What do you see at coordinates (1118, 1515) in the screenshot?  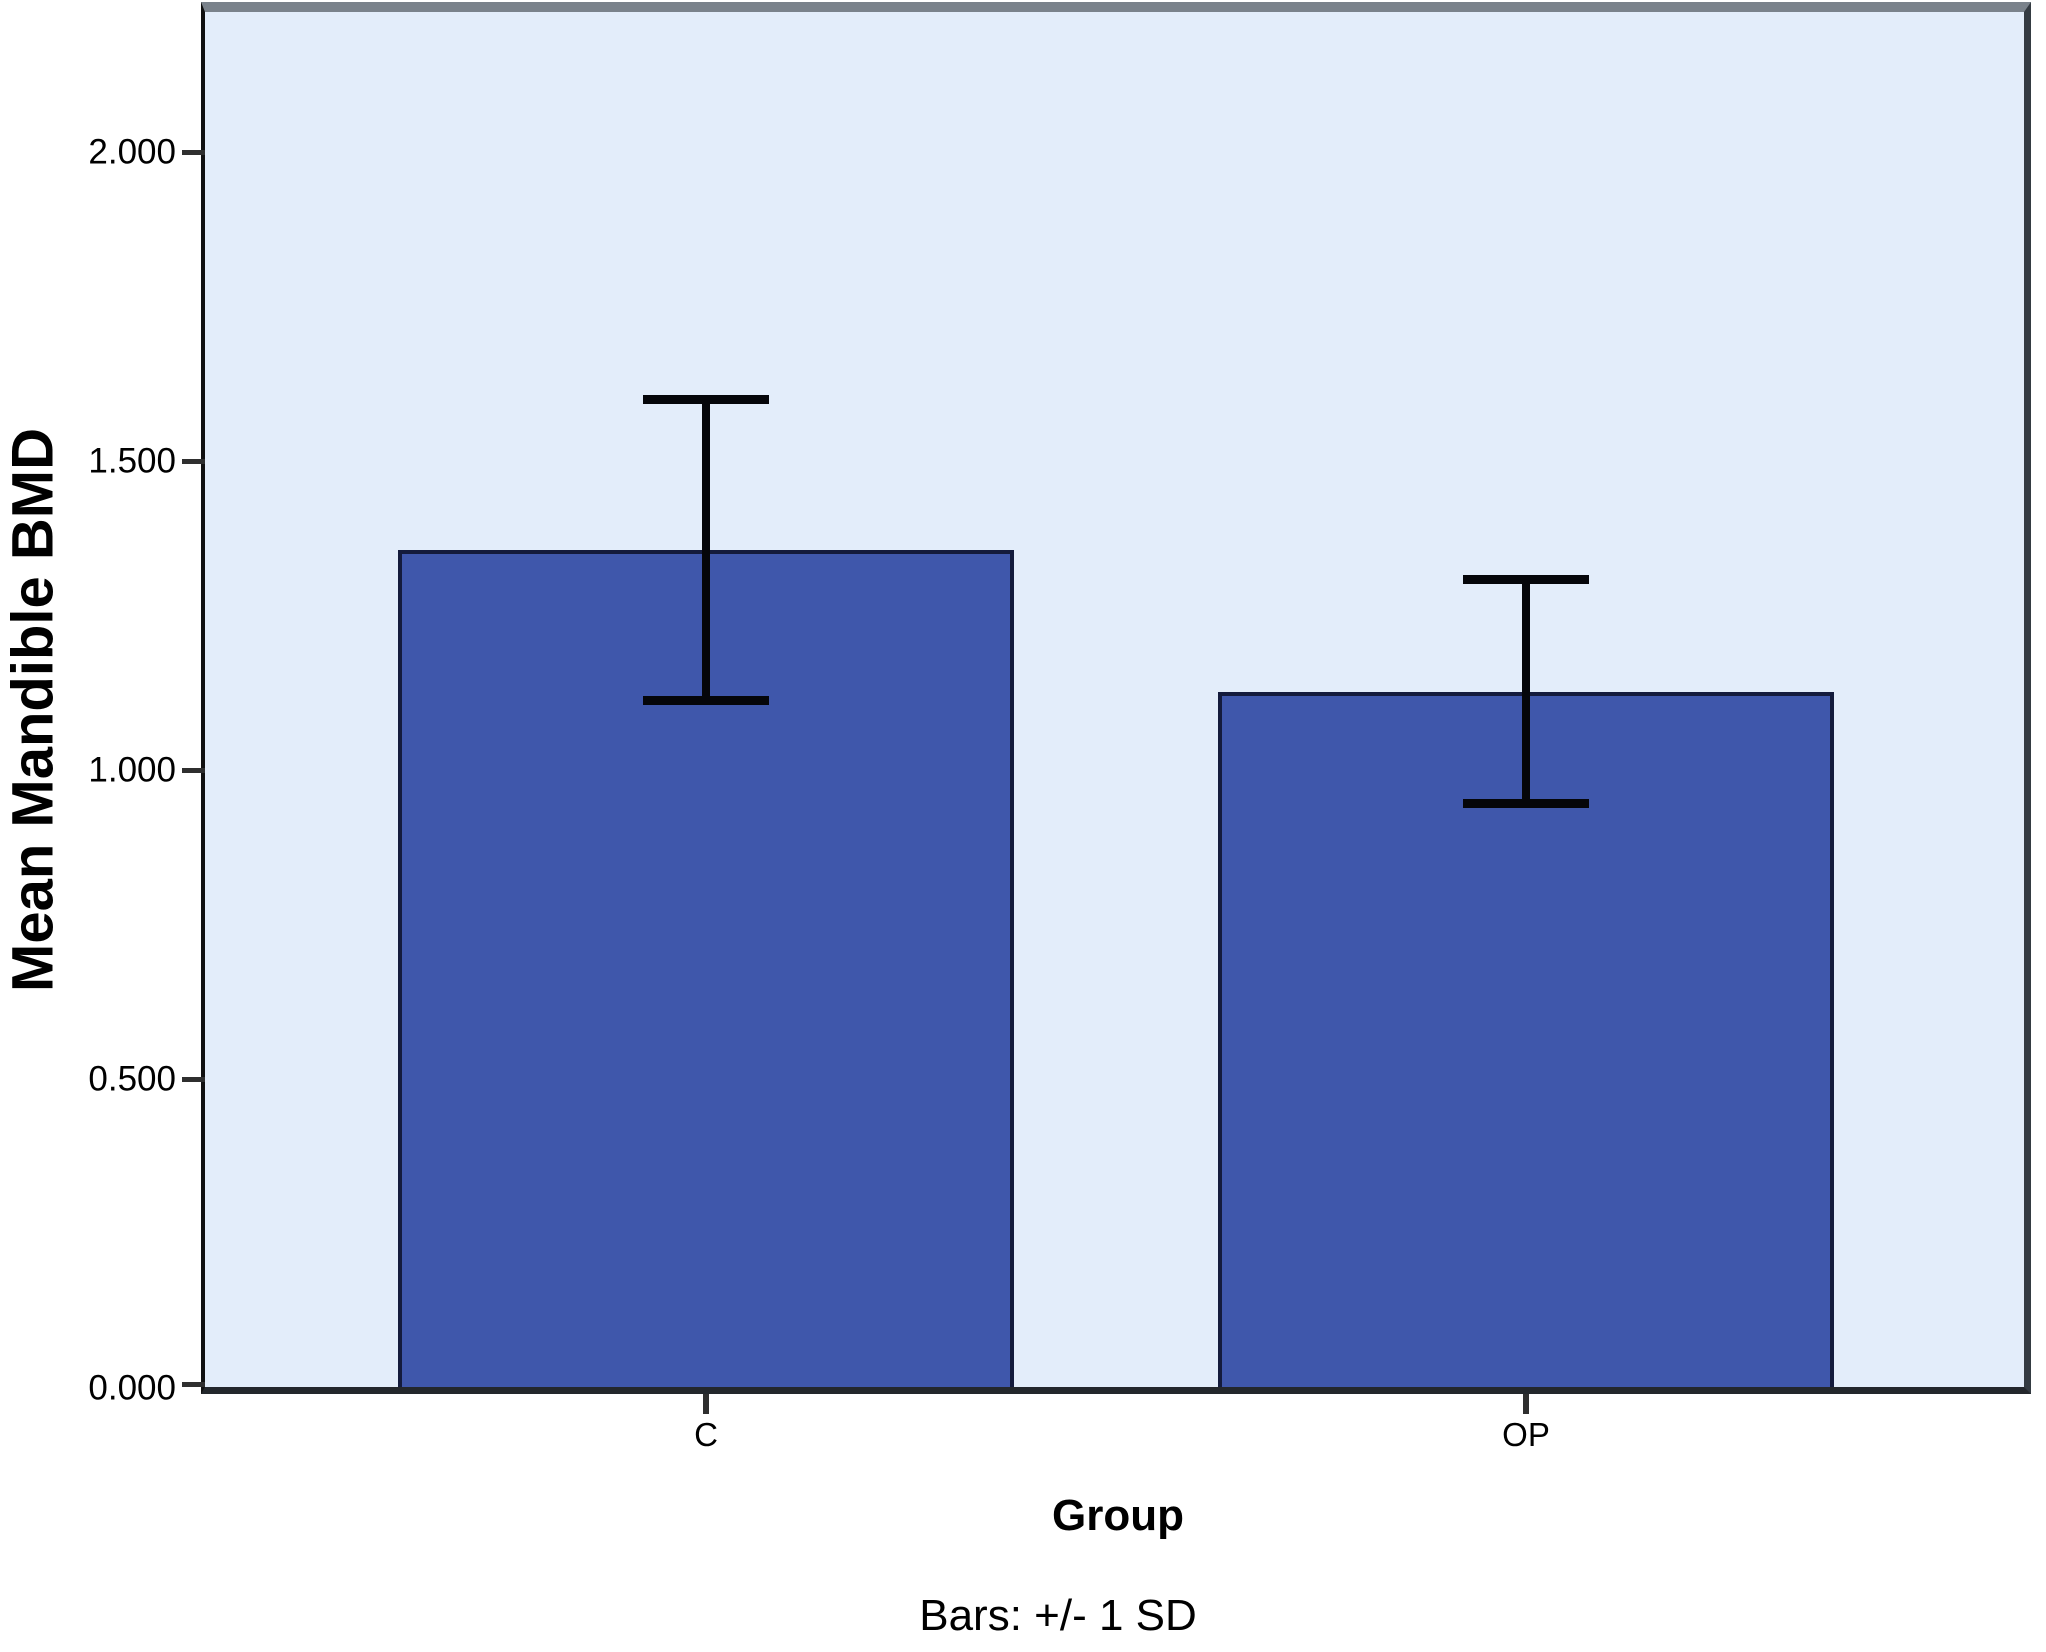 I see `x-axis-title: Group` at bounding box center [1118, 1515].